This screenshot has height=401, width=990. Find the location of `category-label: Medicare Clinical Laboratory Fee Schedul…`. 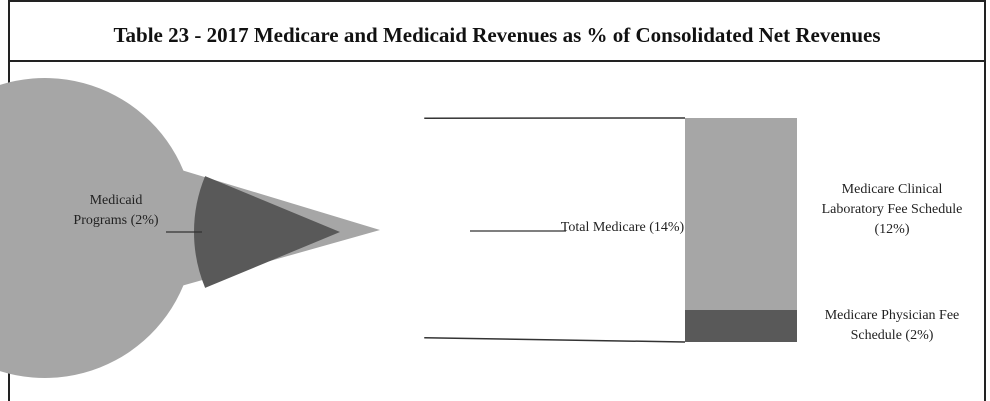

category-label: Medicare Clinical Laboratory Fee Schedul… is located at coordinates (892, 209).